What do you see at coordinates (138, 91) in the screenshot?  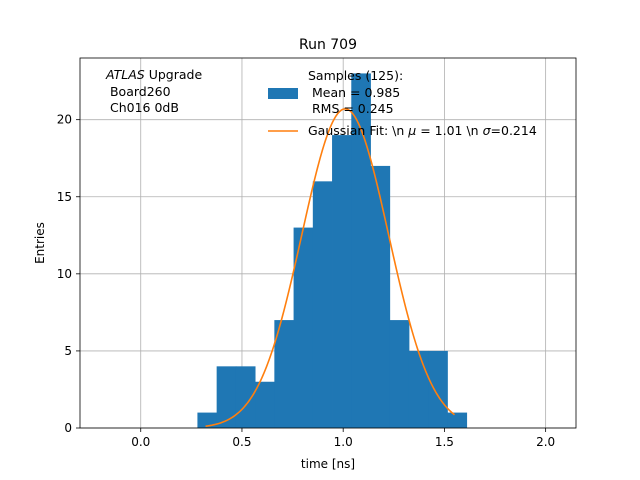 I see `annotation-board: Board260` at bounding box center [138, 91].